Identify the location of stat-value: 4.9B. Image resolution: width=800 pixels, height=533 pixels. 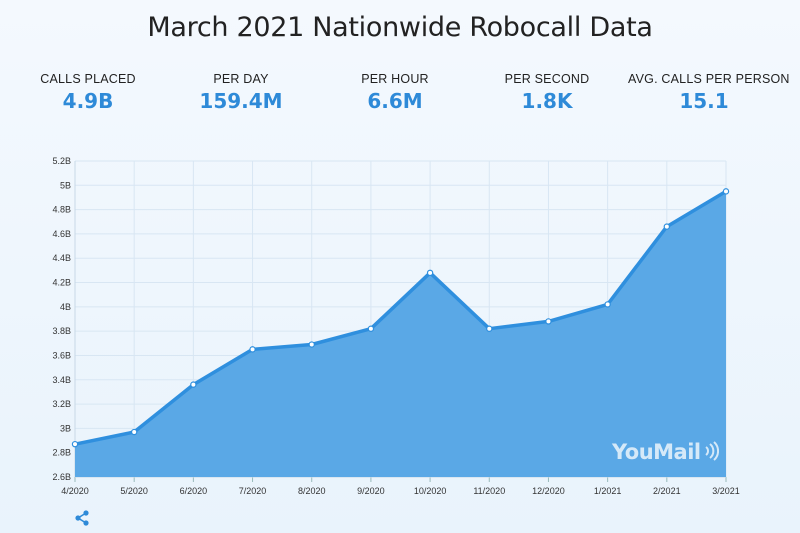
(88, 101).